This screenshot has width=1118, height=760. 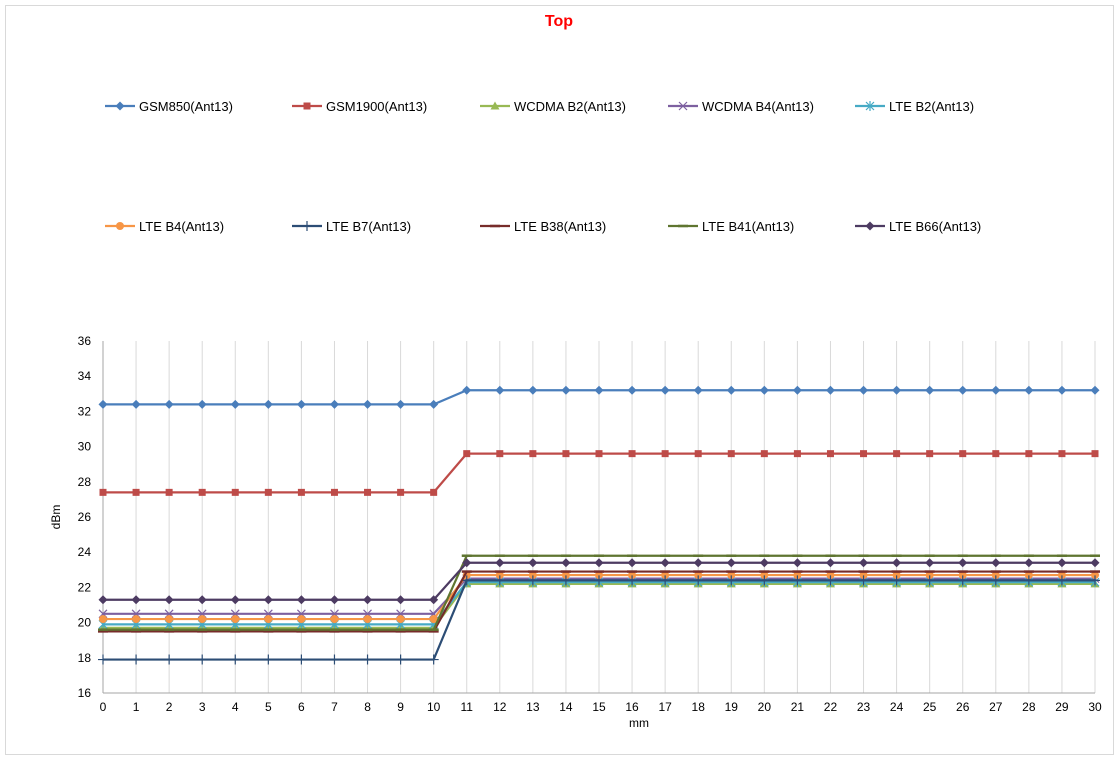 What do you see at coordinates (731, 226) in the screenshot?
I see `legend-item: LTE B41(Ant13)` at bounding box center [731, 226].